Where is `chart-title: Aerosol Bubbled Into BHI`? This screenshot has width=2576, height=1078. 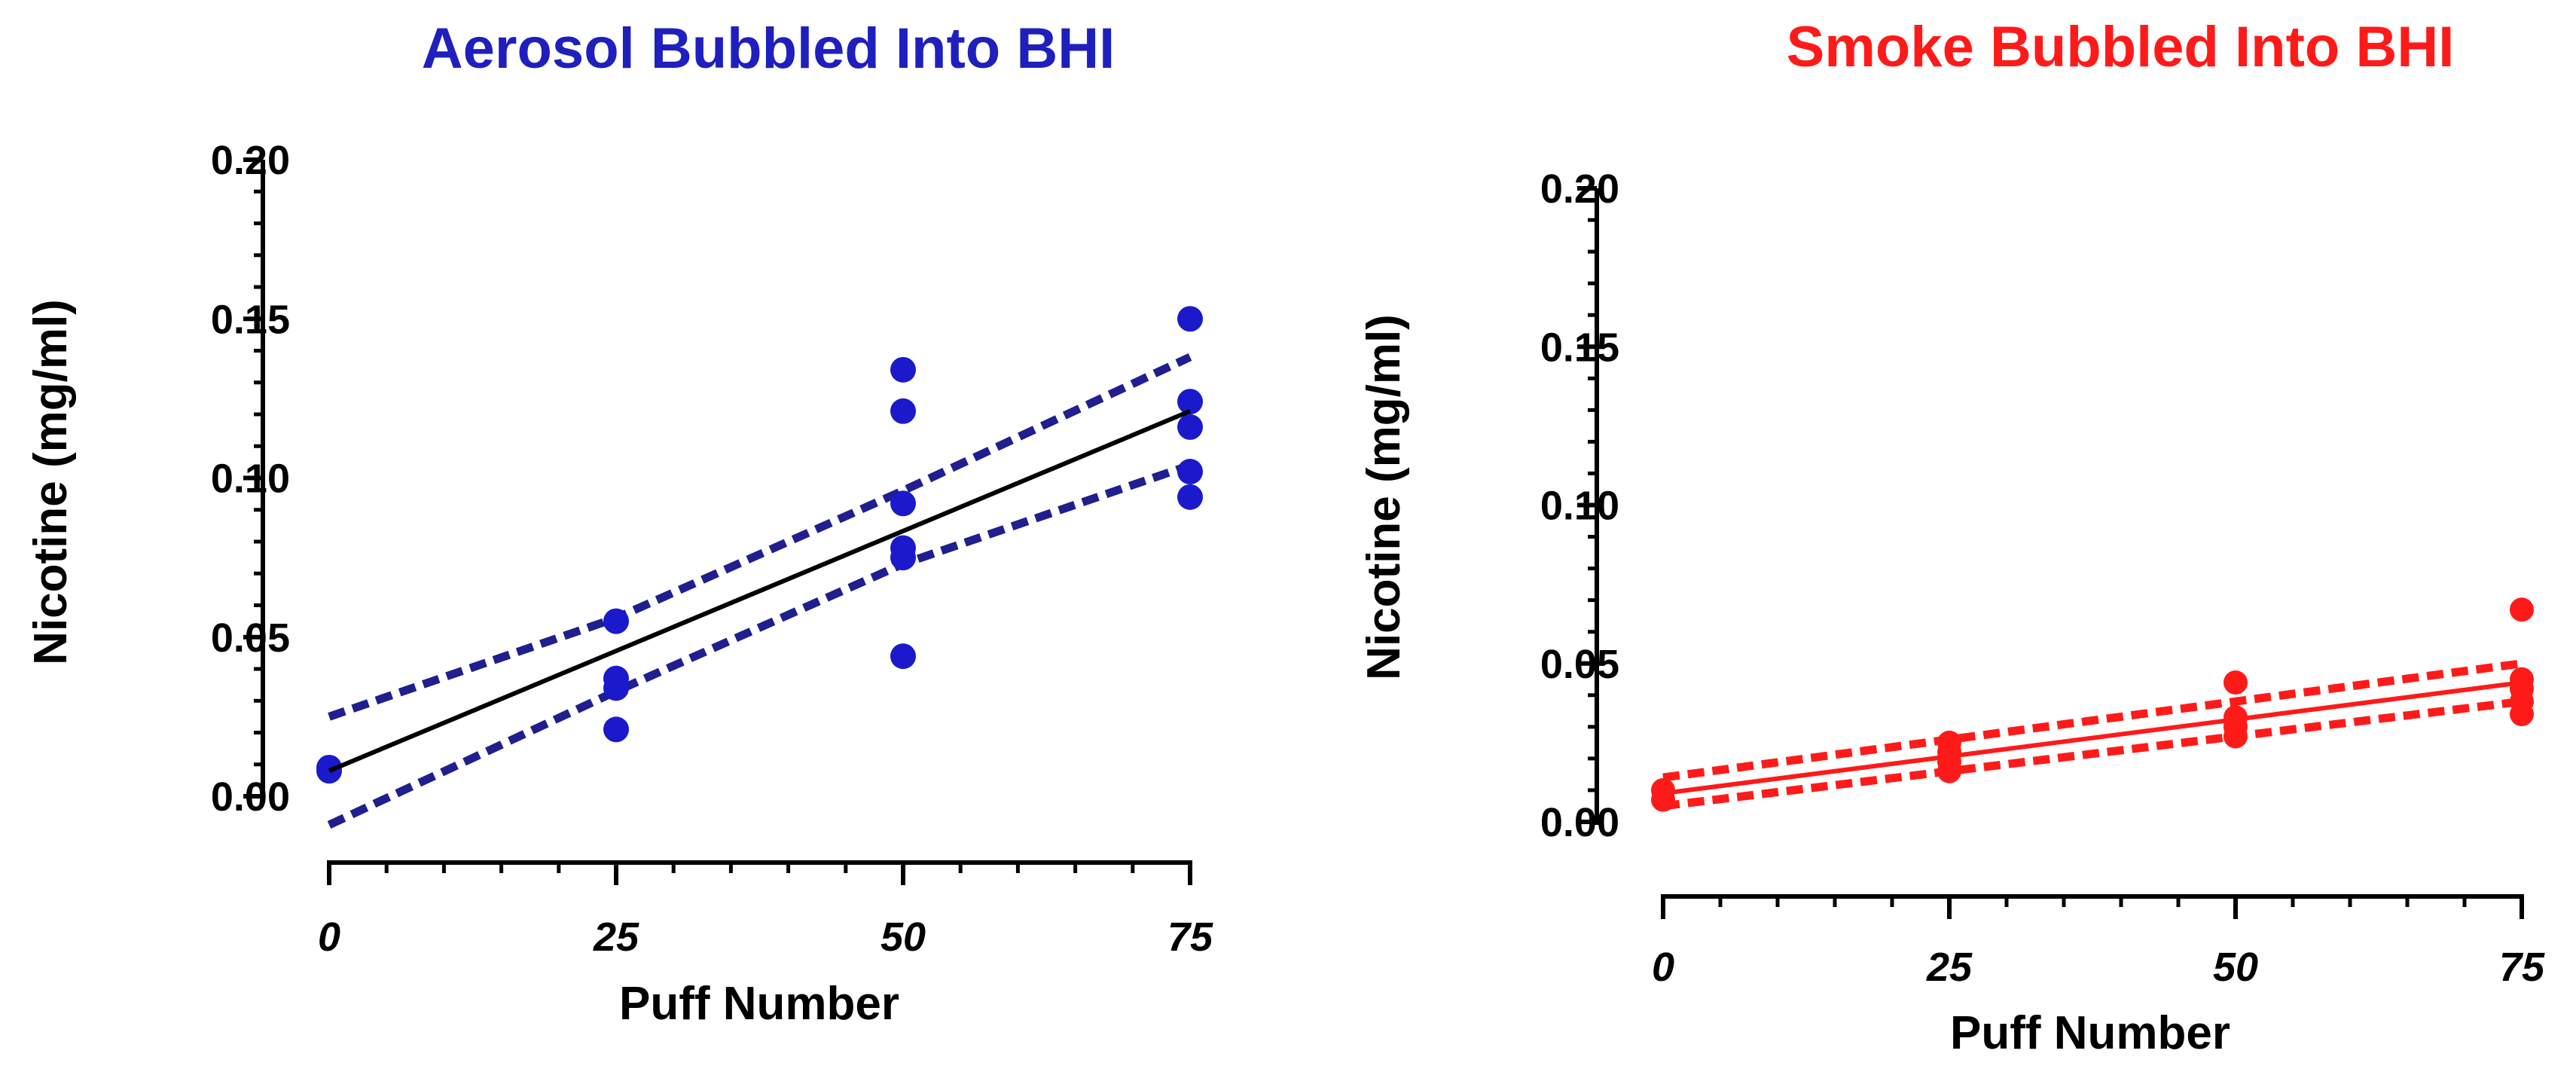
chart-title: Aerosol Bubbled Into BHI is located at coordinates (769, 49).